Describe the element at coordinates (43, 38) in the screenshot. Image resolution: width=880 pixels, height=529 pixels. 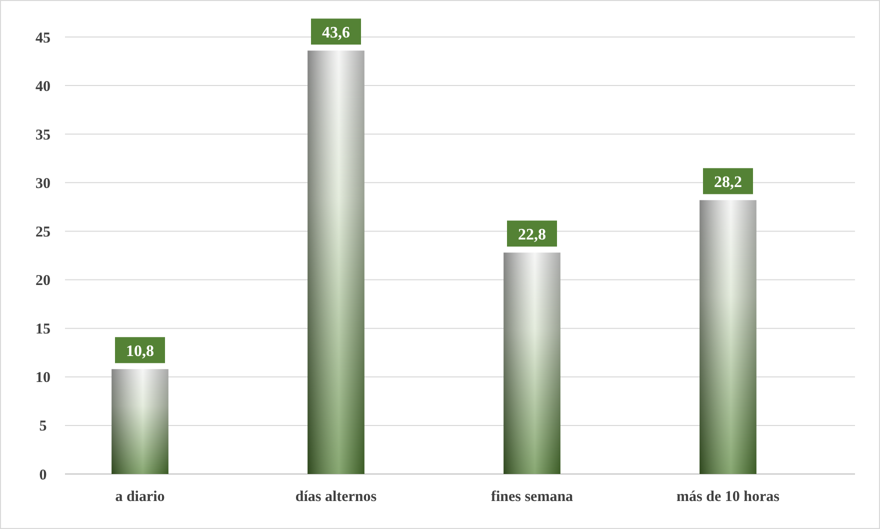
I see `y-tick-label: 45` at that location.